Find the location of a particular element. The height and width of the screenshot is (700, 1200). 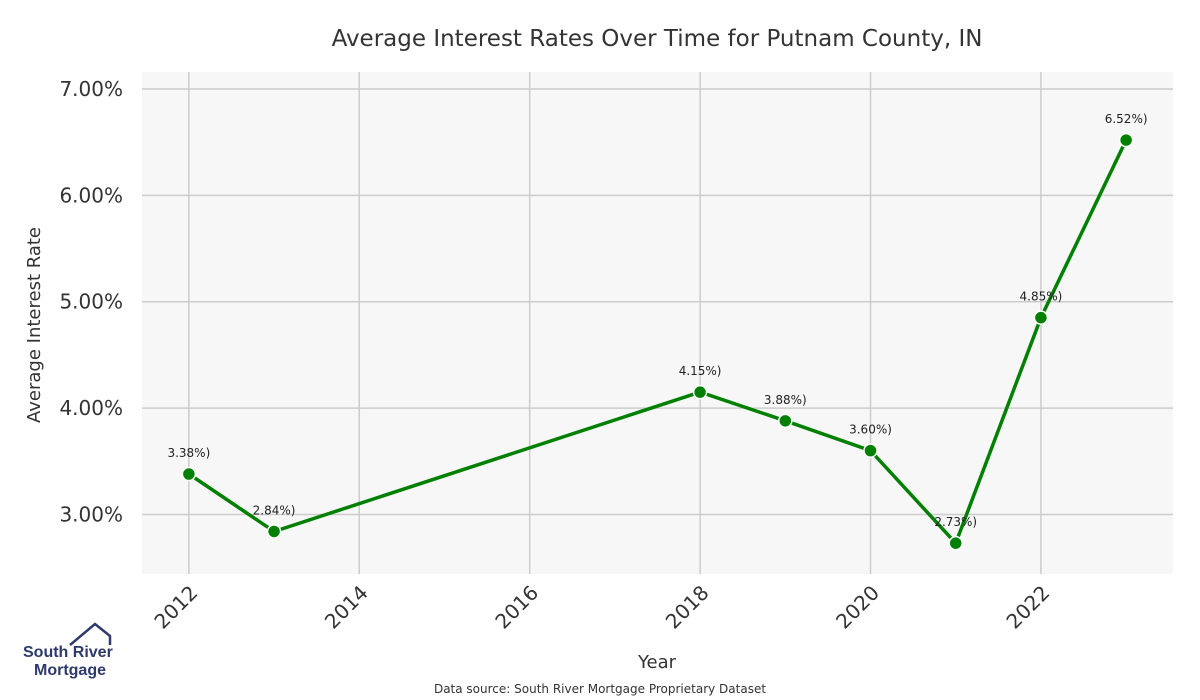

x-tick-label: 2020 is located at coordinates (857, 607).